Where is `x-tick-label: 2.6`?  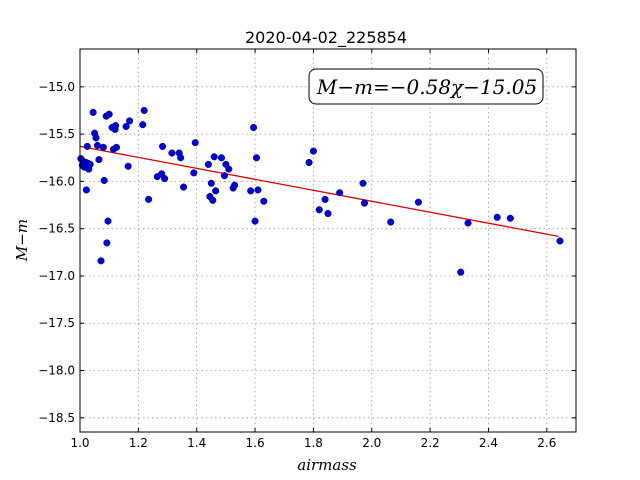
x-tick-label: 2.6 is located at coordinates (546, 443).